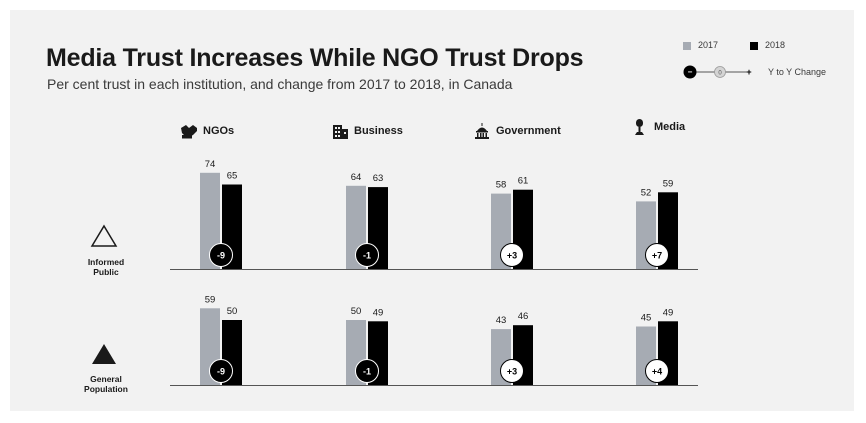  What do you see at coordinates (210, 299) in the screenshot?
I see `value-label-2017-ngos-general-population: 59` at bounding box center [210, 299].